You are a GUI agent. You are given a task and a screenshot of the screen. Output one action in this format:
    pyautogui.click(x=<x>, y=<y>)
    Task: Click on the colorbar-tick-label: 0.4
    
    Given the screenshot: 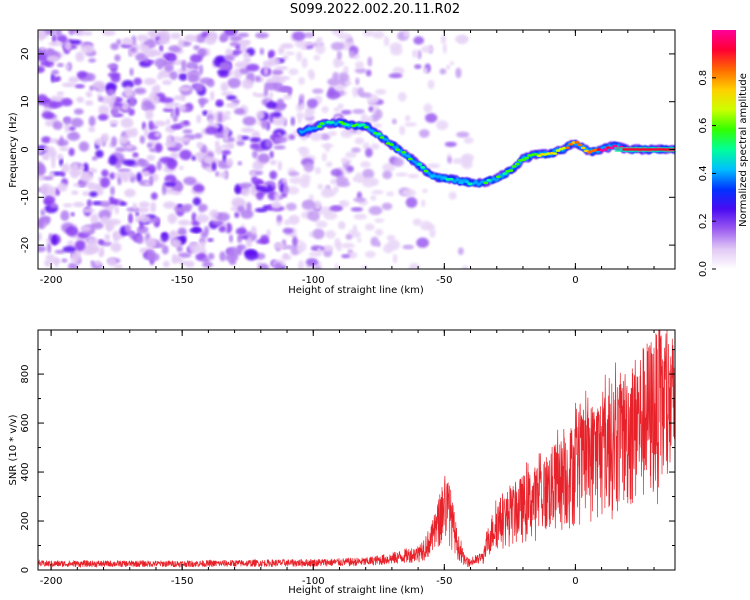 What is the action you would take?
    pyautogui.click(x=703, y=173)
    